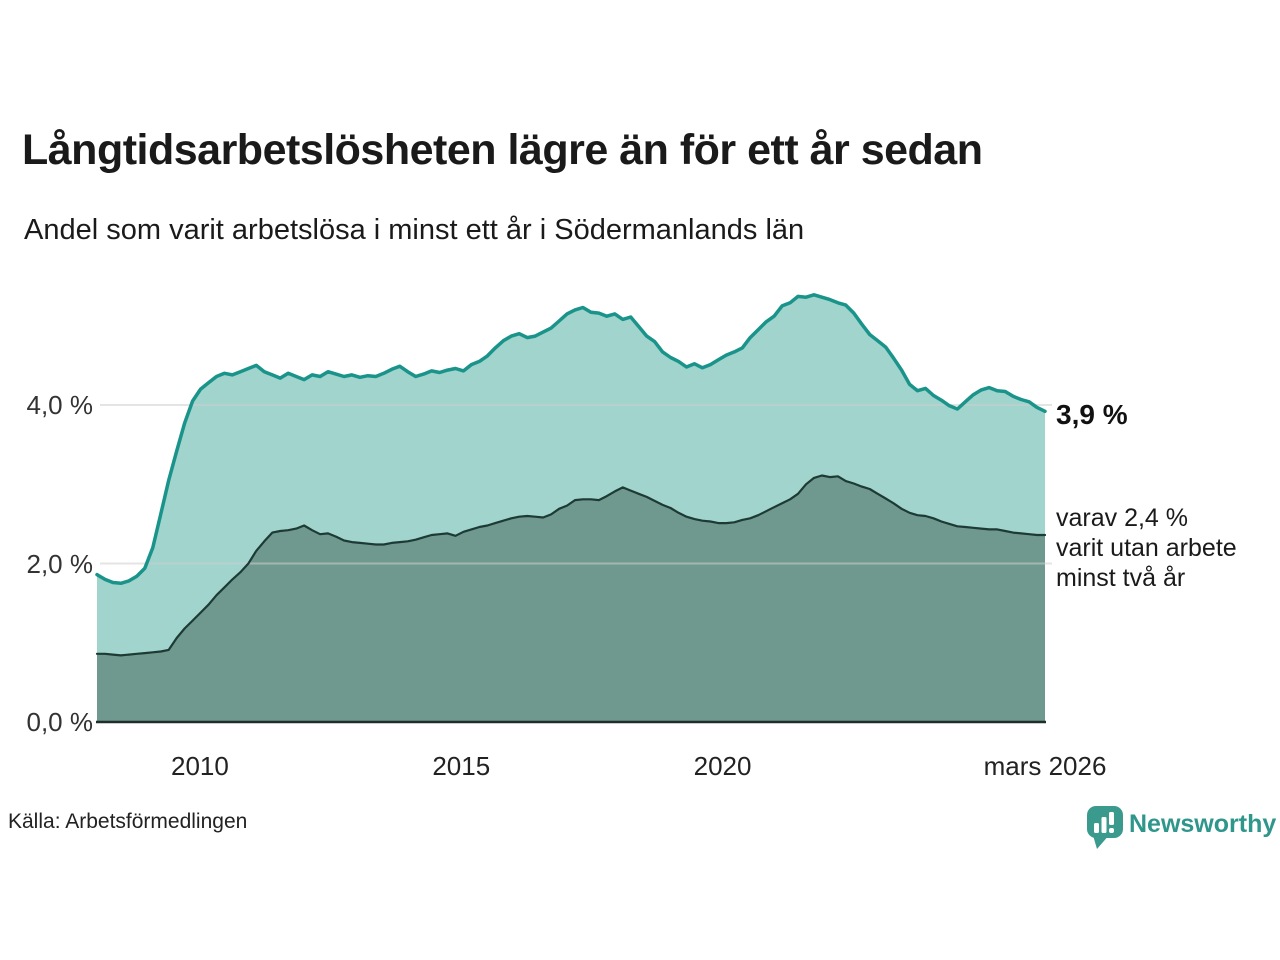  What do you see at coordinates (1122, 518) in the screenshot?
I see `two-year-annotation-line1: varav 2,4 %` at bounding box center [1122, 518].